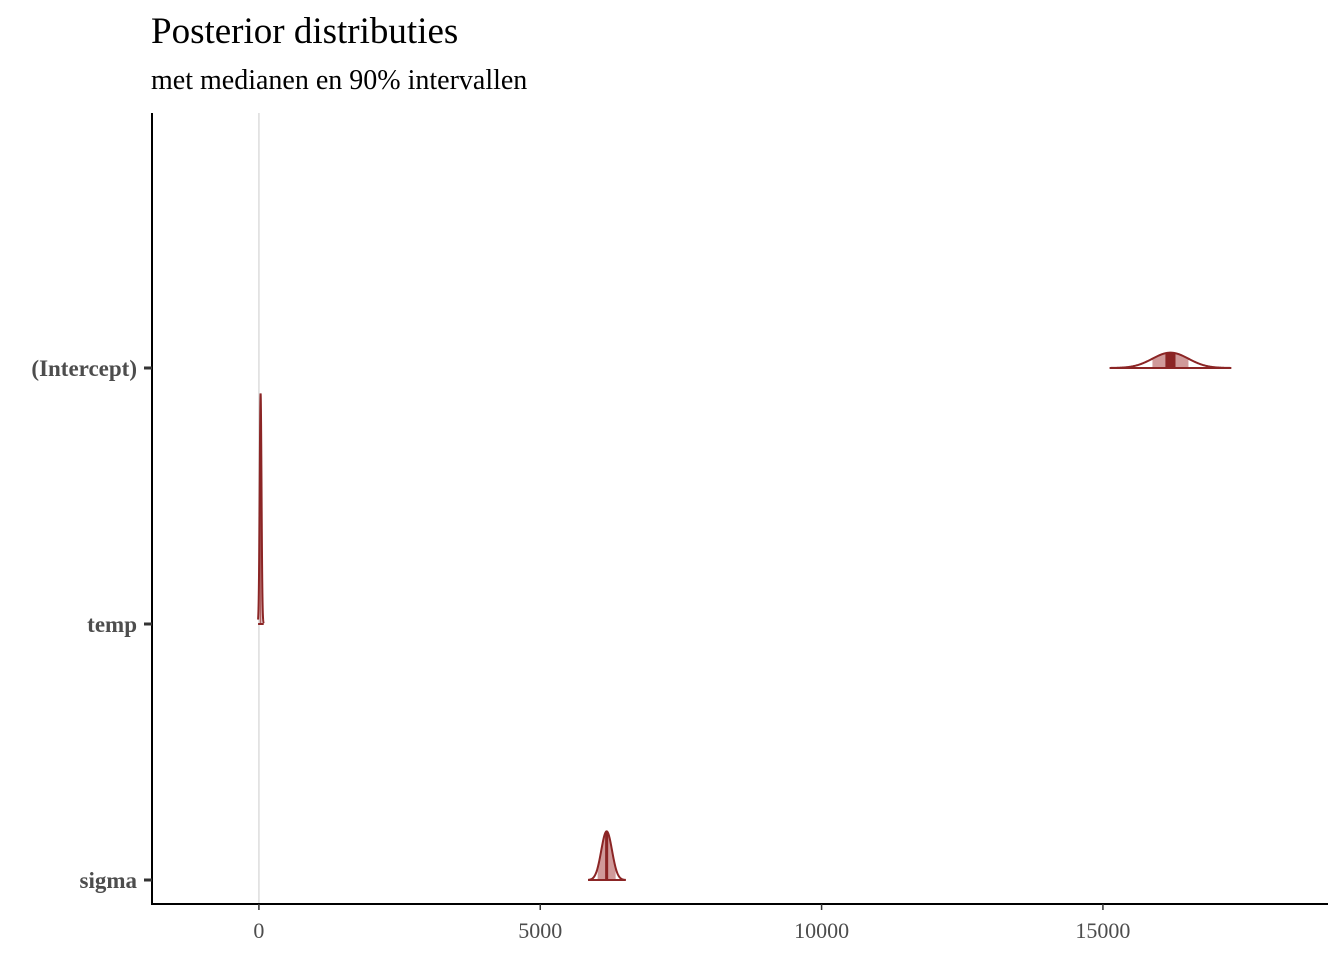 This screenshot has width=1344, height=960. I want to click on y-tick-label: sigma, so click(109, 880).